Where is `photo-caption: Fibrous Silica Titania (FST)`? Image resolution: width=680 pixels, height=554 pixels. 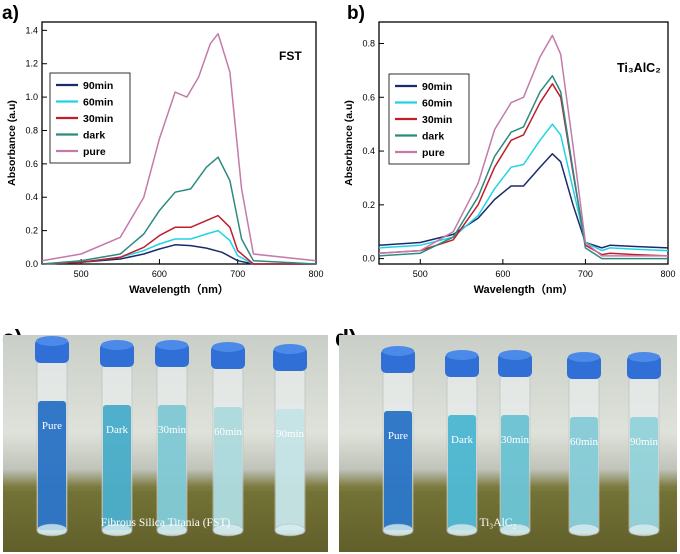
photo-caption: Fibrous Silica Titania (FST) is located at coordinates (166, 523).